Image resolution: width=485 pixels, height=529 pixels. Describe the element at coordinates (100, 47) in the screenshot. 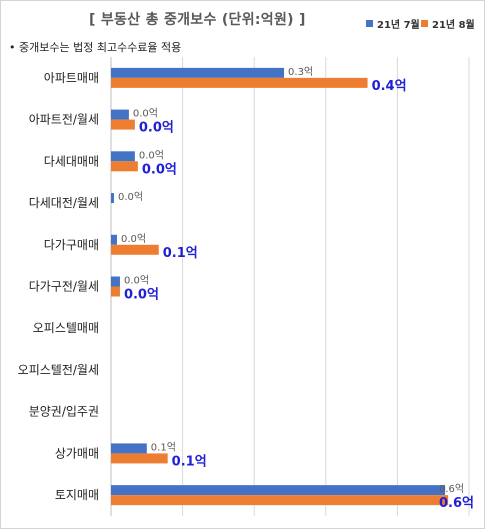

I see `chart-note-text: 중개보수는 법정 최고수수료율 적용` at that location.